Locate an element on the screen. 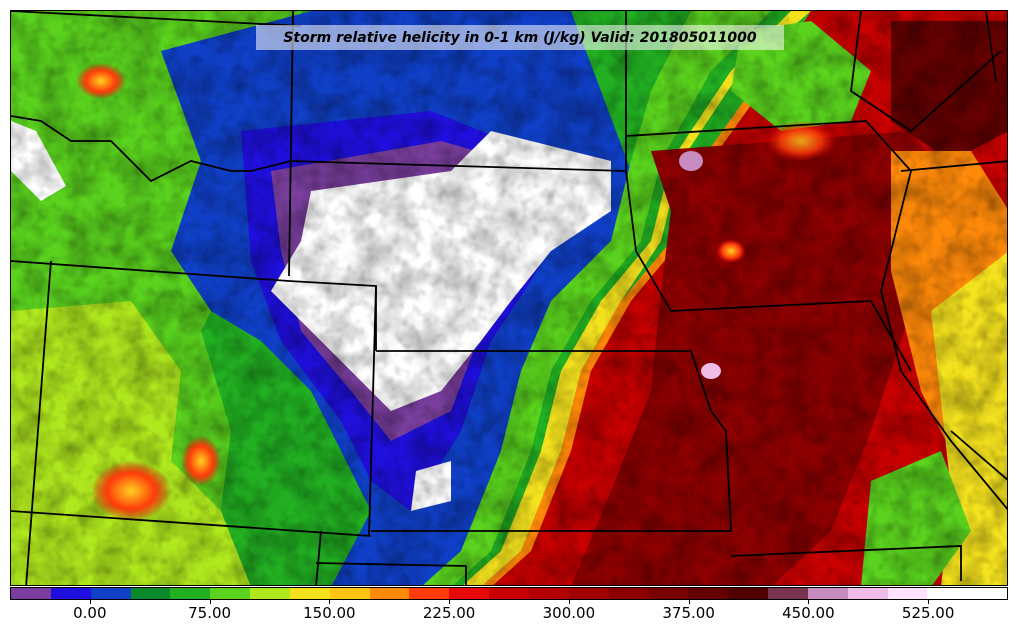 This screenshot has height=633, width=1018. border-ky is located at coordinates (978, 455).